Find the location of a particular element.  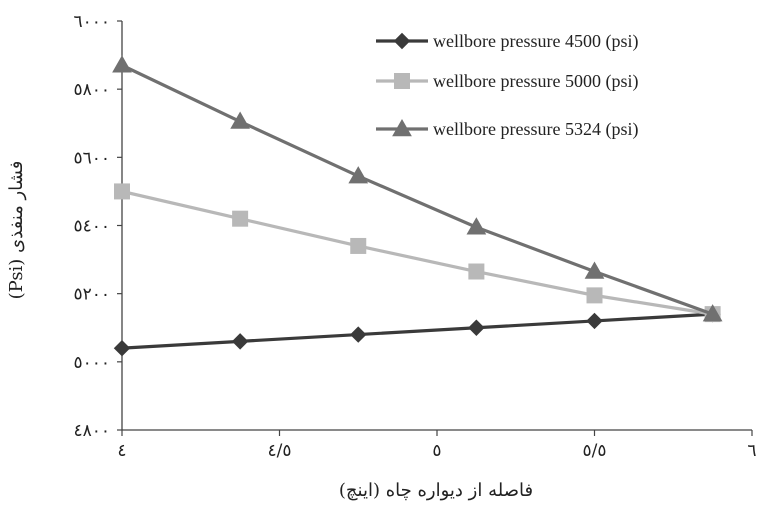

x-tick-label: ٤/٥ is located at coordinates (280, 451).